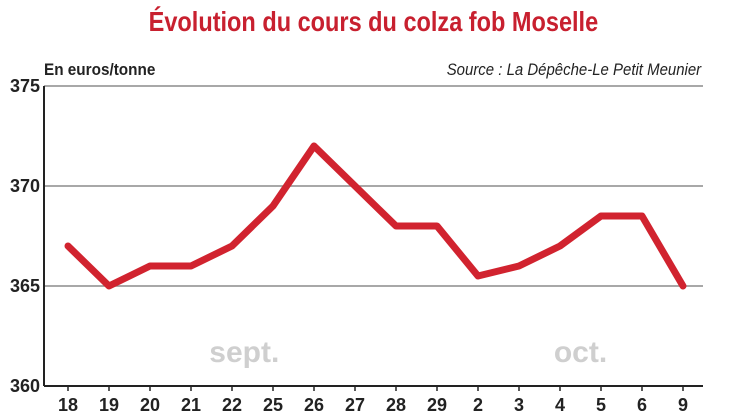  What do you see at coordinates (560, 405) in the screenshot?
I see `x-tick-label: 4` at bounding box center [560, 405].